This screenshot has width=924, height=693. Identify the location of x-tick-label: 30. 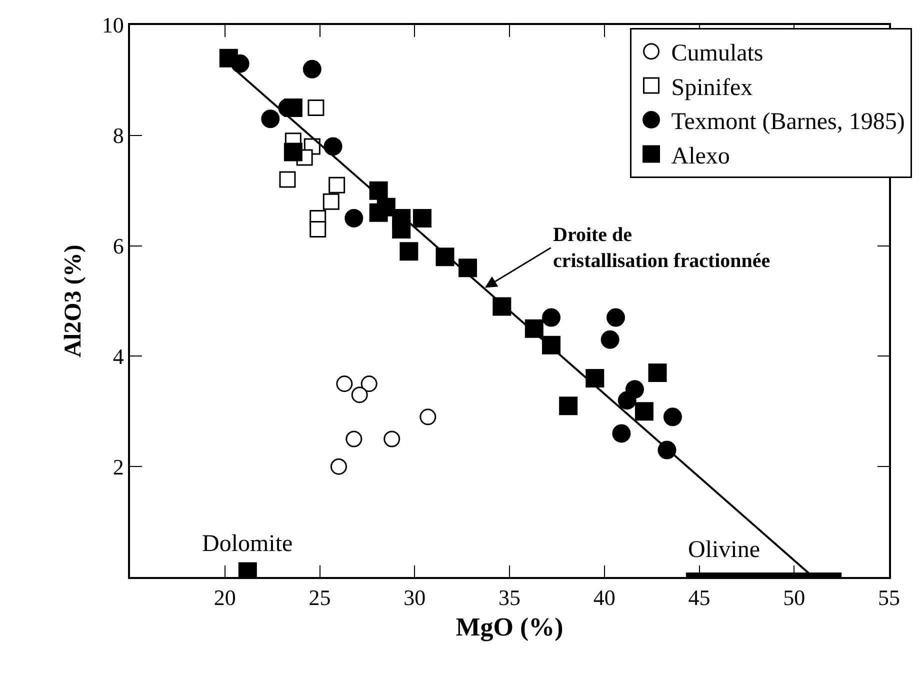
(415, 597).